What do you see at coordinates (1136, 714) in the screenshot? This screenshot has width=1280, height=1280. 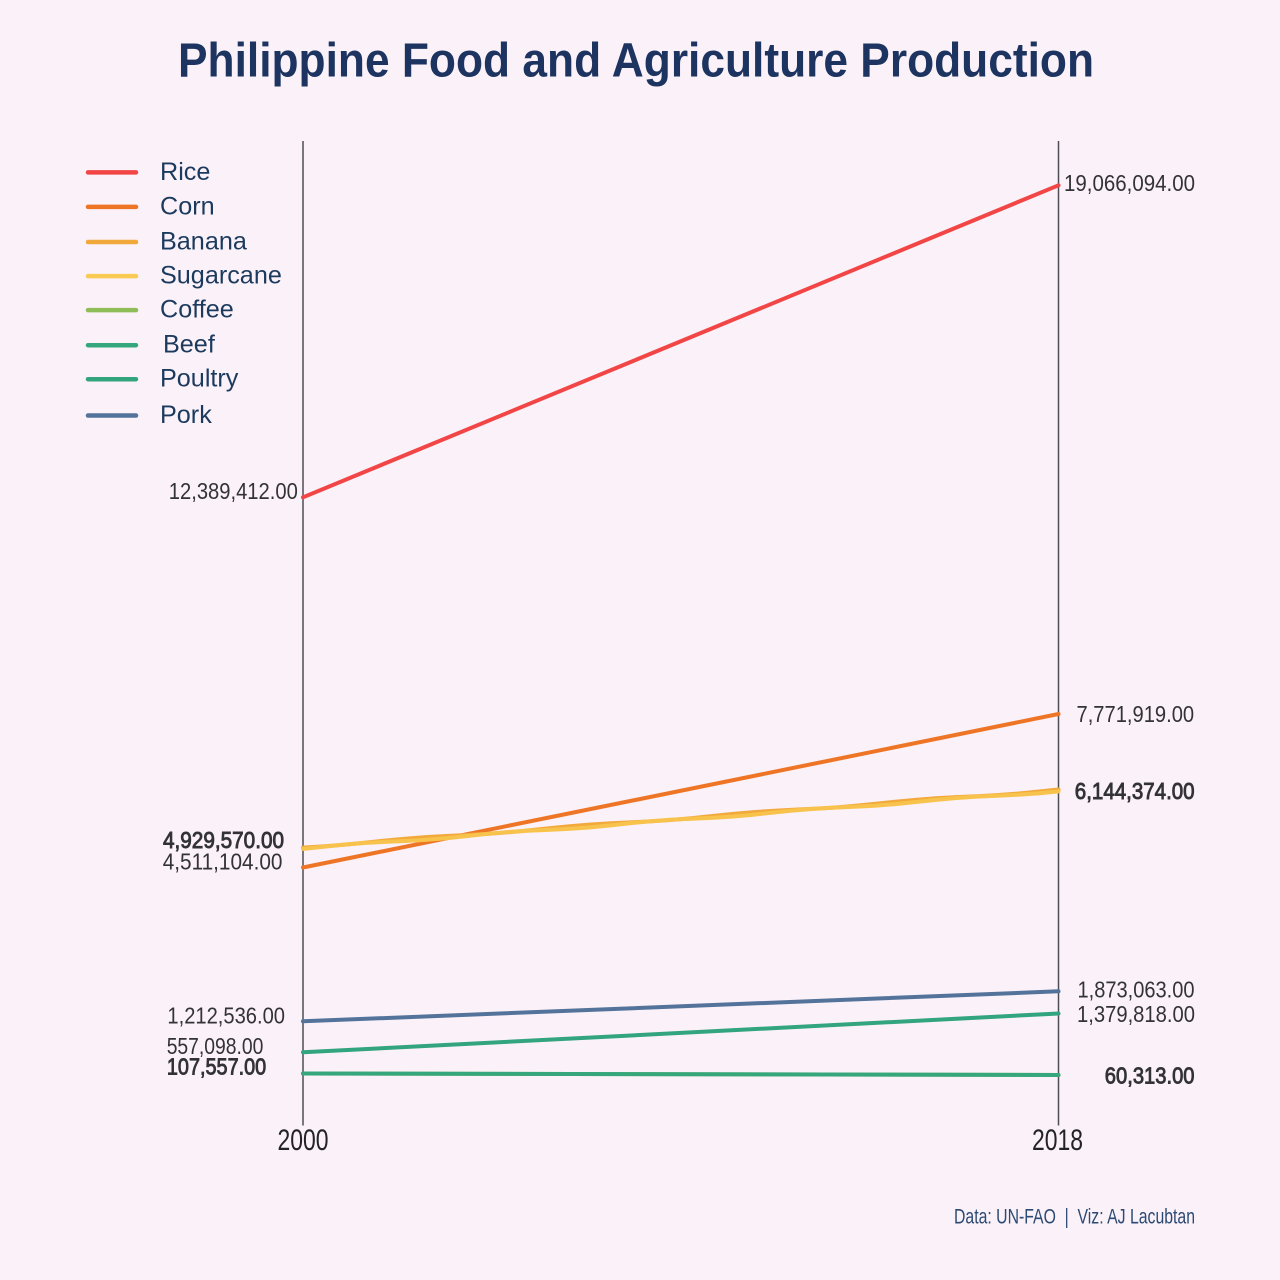 I see `svg-text: 7,771,919.00` at bounding box center [1136, 714].